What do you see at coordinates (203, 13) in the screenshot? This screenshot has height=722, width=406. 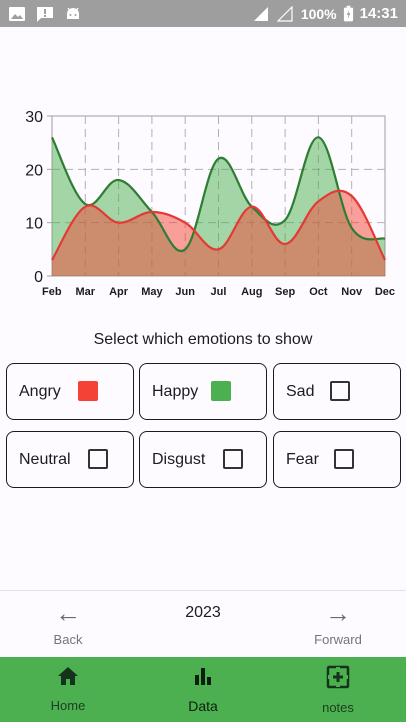 I see `status-bar: 100% 14:31` at bounding box center [203, 13].